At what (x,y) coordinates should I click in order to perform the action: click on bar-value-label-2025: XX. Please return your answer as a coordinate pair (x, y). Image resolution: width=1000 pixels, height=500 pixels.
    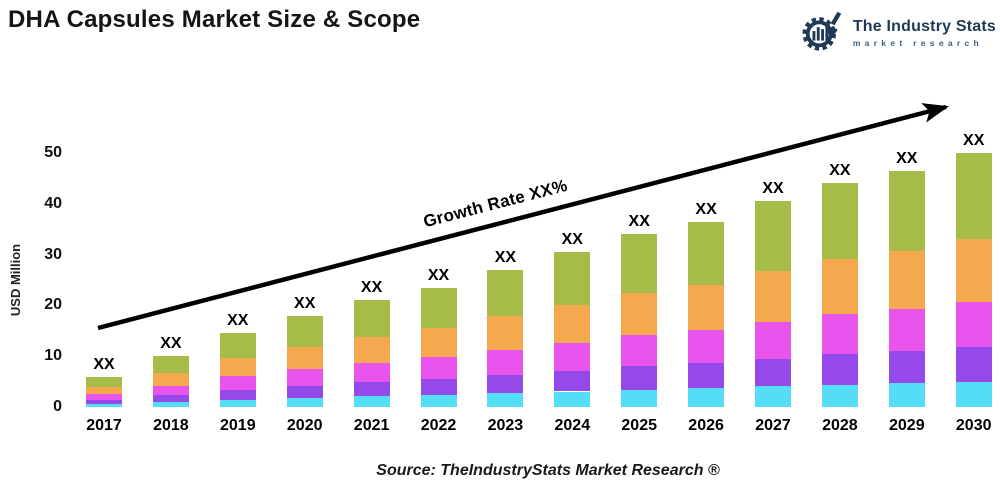
    Looking at the image, I should click on (639, 222).